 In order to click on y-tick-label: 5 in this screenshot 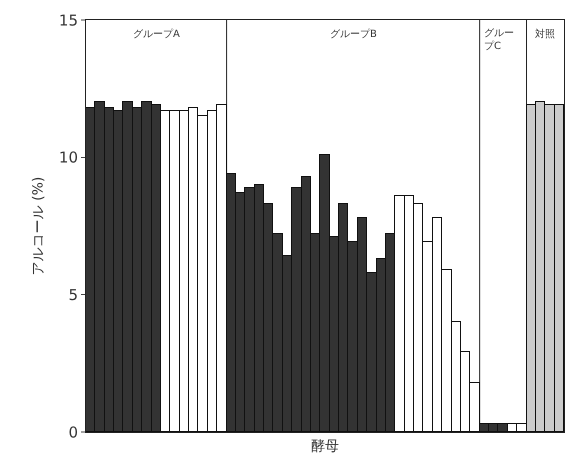, I will do `click(73, 295)`.